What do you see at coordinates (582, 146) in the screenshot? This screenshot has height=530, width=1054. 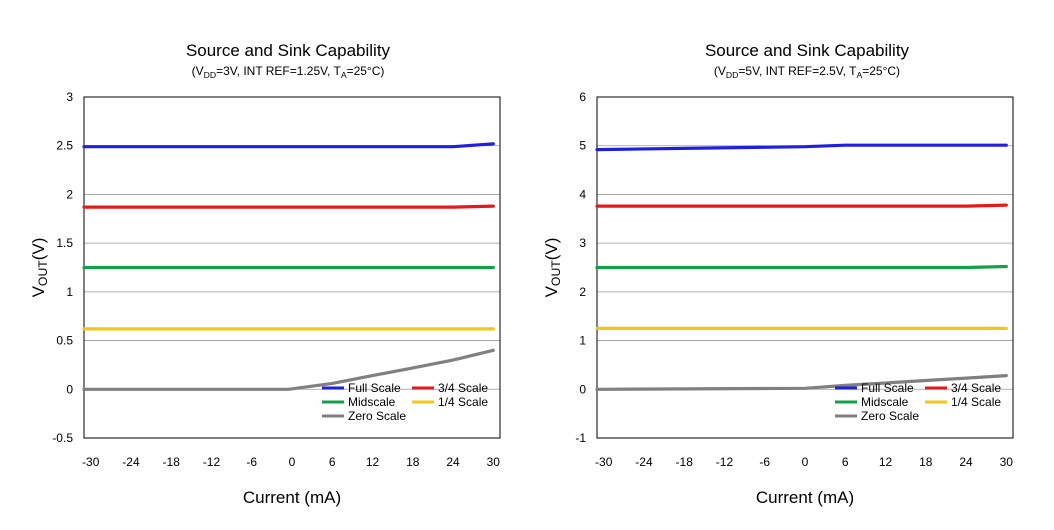 I see `y-tick-label: 5` at bounding box center [582, 146].